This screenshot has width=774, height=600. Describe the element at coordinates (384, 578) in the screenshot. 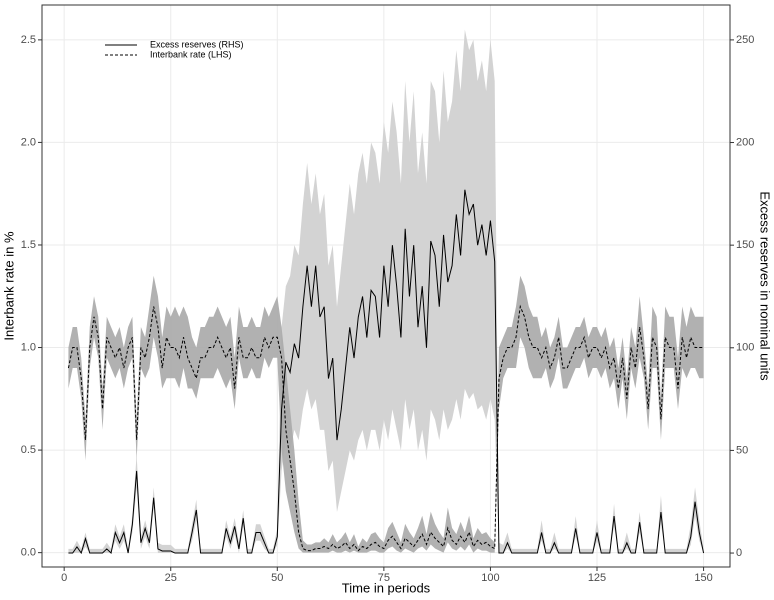

I see `x-tick-label: 75` at that location.